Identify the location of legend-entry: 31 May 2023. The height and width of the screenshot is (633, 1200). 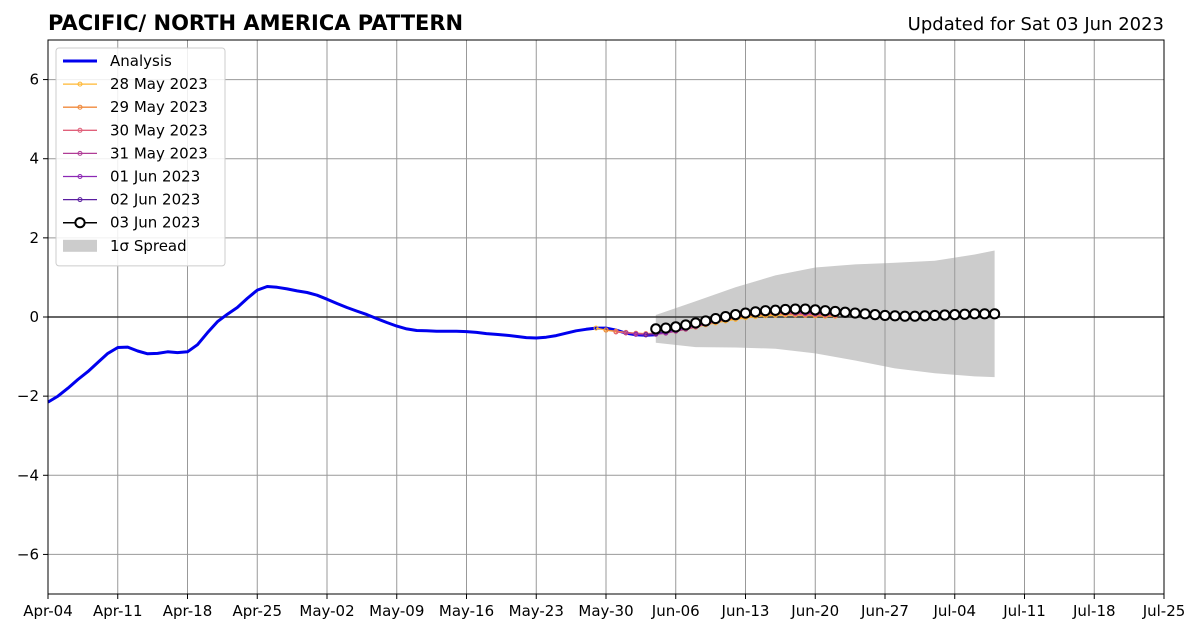
(135, 153).